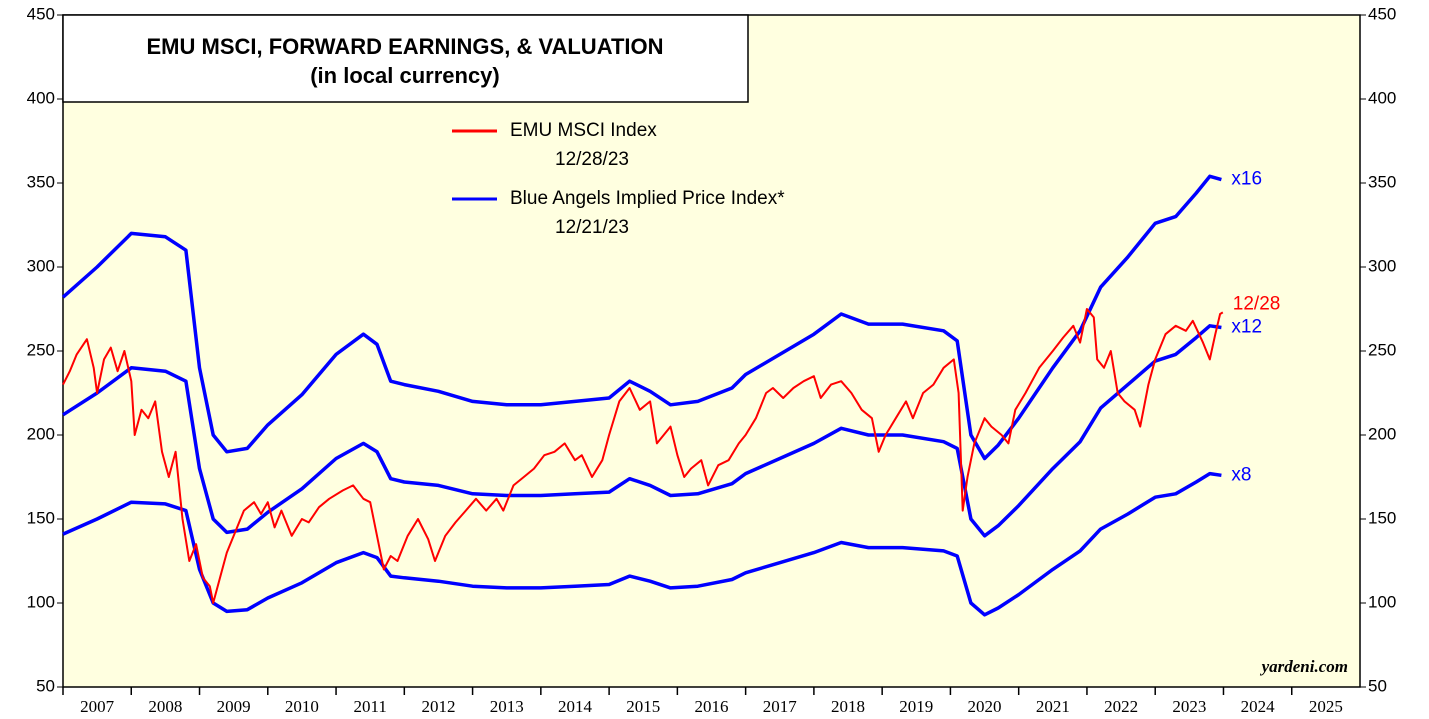 This screenshot has width=1429, height=719. What do you see at coordinates (1257, 303) in the screenshot?
I see `series-label: 12/28` at bounding box center [1257, 303].